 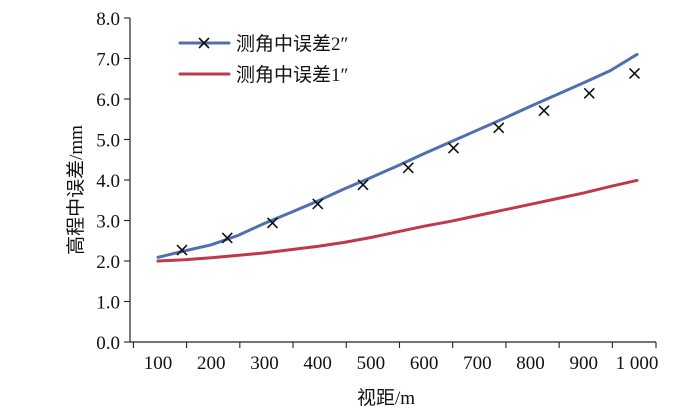 What do you see at coordinates (108, 222) in the screenshot?
I see `y-tick-label: 3.0` at bounding box center [108, 222].